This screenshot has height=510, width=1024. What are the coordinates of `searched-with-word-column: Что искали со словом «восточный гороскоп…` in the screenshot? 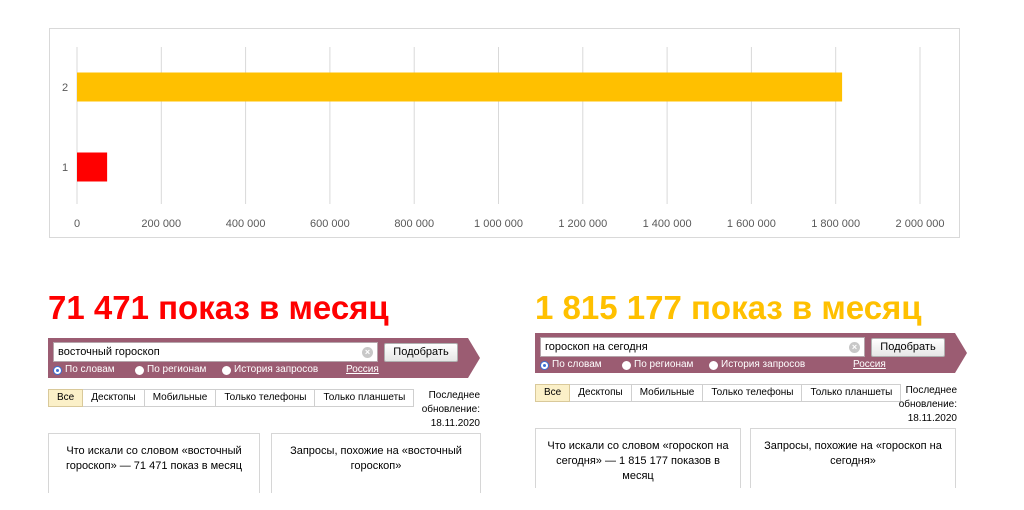 It's located at (154, 463).